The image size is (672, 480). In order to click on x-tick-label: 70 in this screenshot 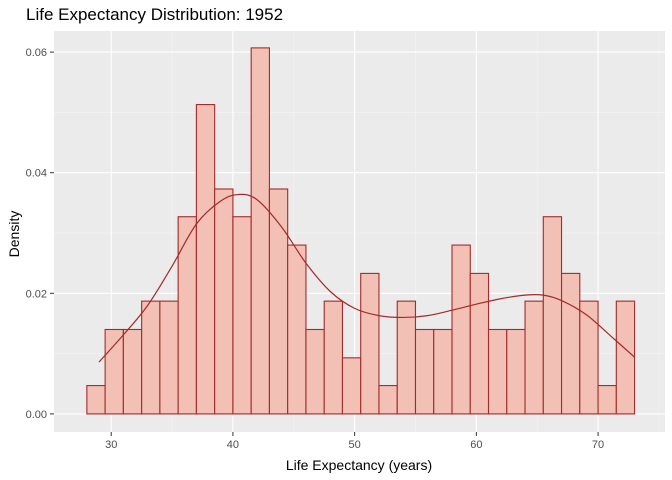, I will do `click(598, 445)`.